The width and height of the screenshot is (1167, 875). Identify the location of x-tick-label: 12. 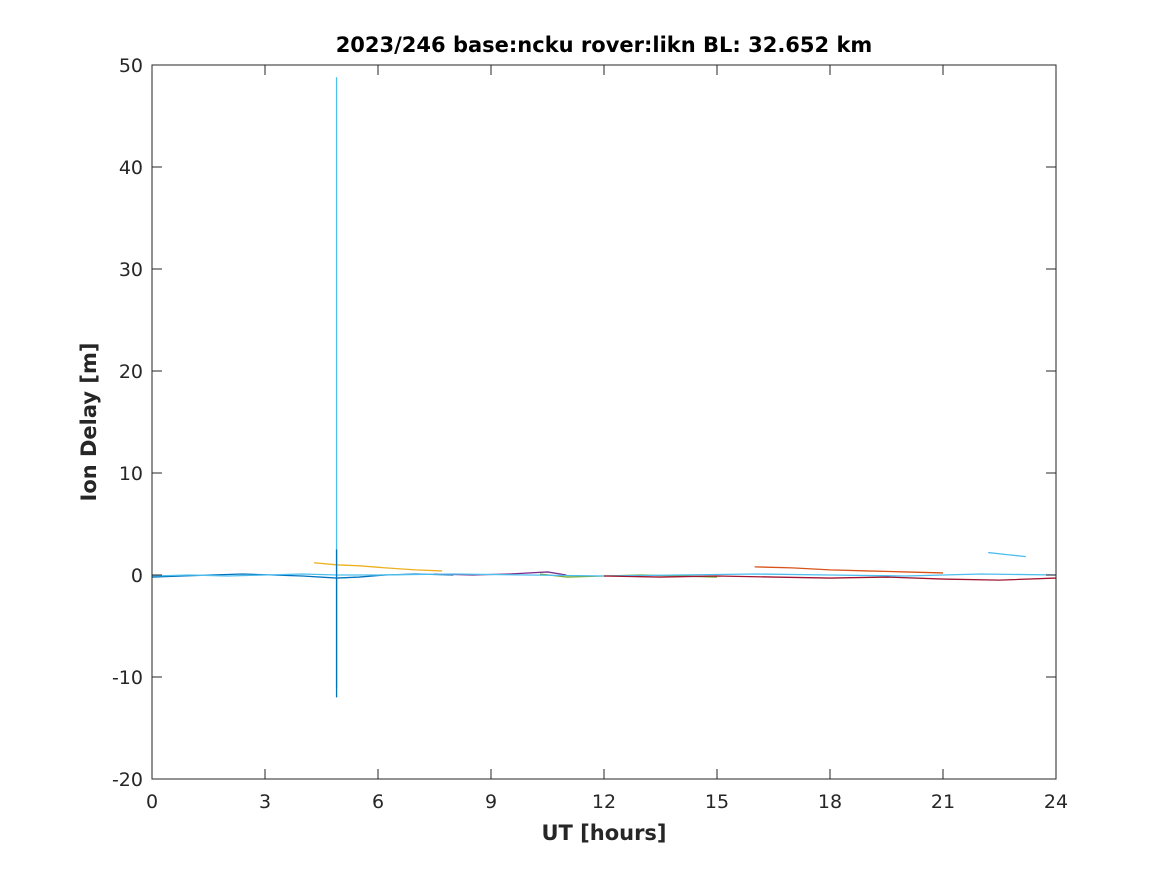
(604, 802).